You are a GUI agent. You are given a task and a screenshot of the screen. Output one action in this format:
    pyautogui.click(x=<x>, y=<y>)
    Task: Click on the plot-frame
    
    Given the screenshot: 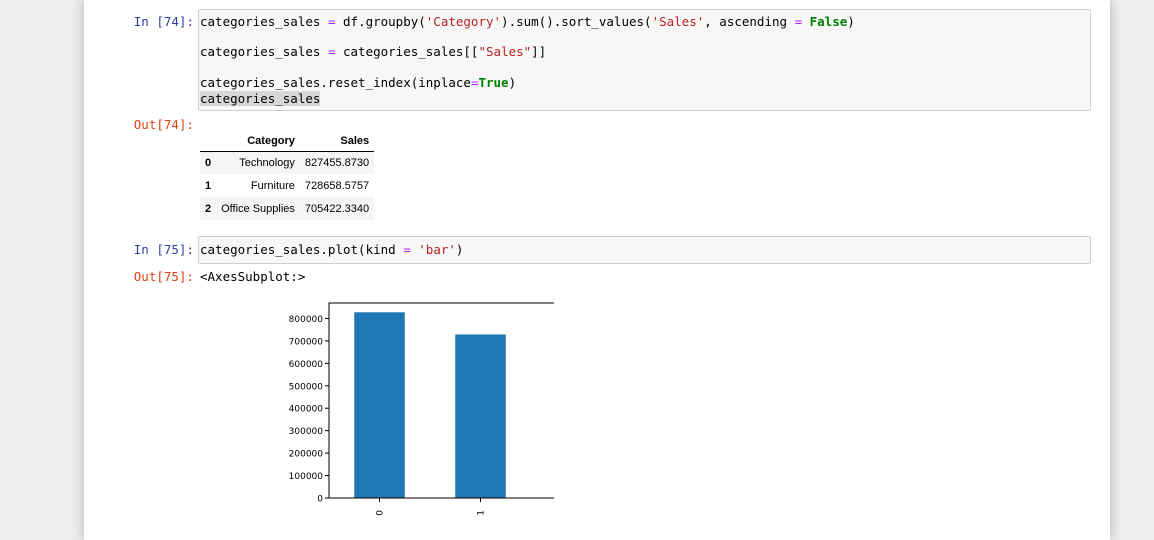 What is the action you would take?
    pyautogui.click(x=441, y=400)
    